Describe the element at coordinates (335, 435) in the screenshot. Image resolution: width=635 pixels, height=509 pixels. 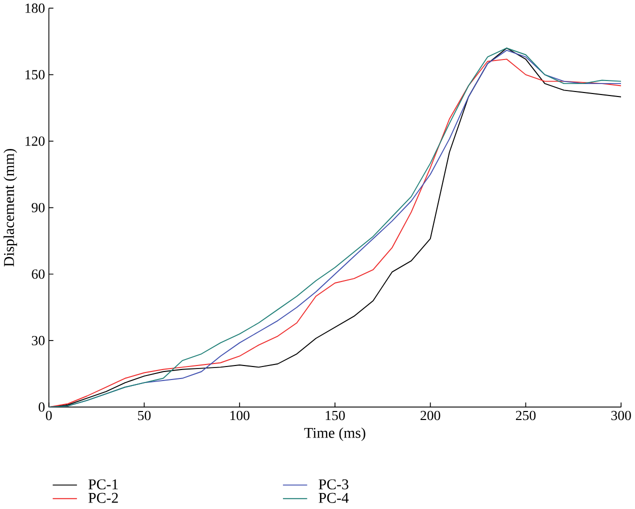
I see `x-axis-title: Time (ms)` at that location.